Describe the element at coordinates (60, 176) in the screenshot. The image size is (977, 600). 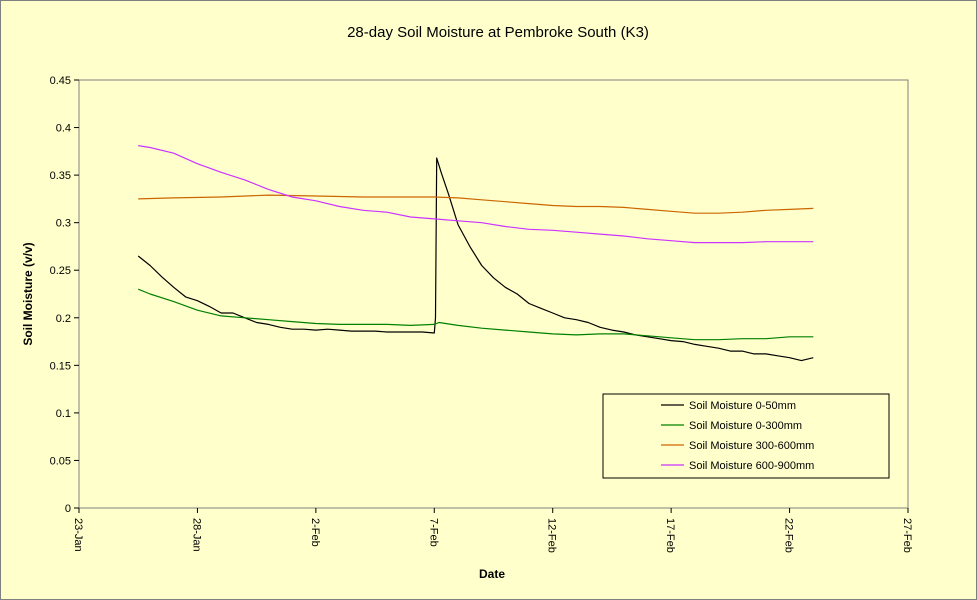
I see `y-tick-label: 0.35` at that location.